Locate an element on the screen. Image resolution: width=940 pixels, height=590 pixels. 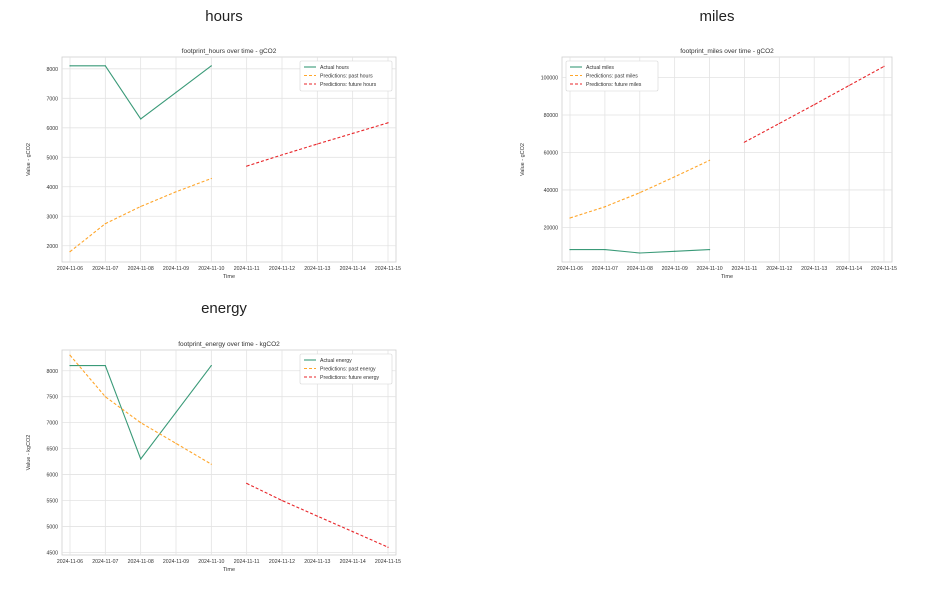
legend-label: Predictions: past miles is located at coordinates (612, 77).